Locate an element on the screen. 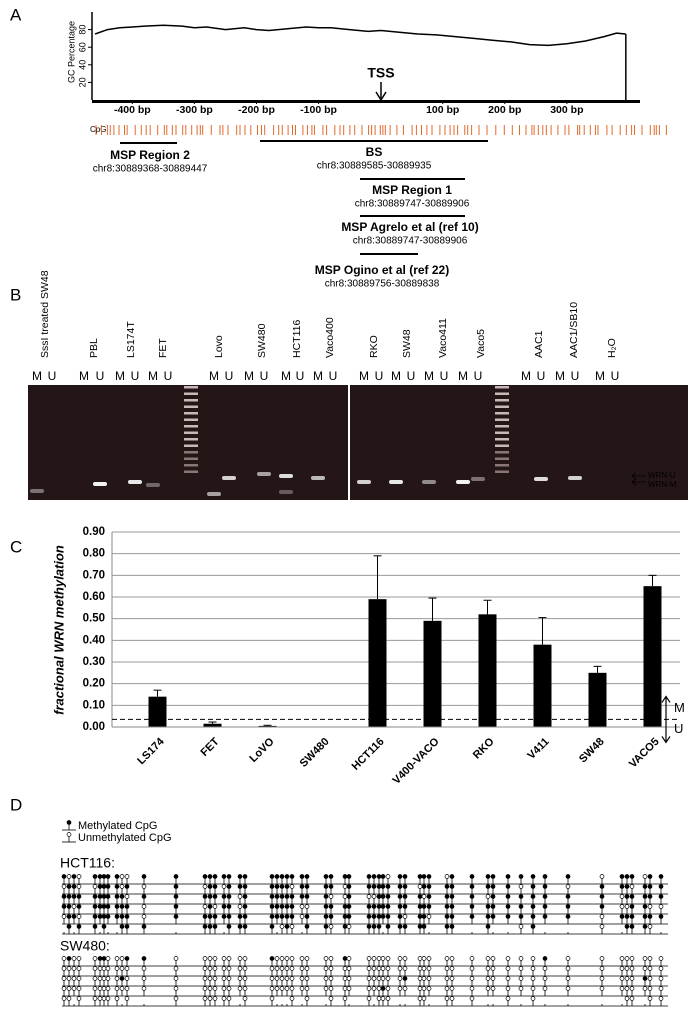  lane-u: U is located at coordinates (575, 376).